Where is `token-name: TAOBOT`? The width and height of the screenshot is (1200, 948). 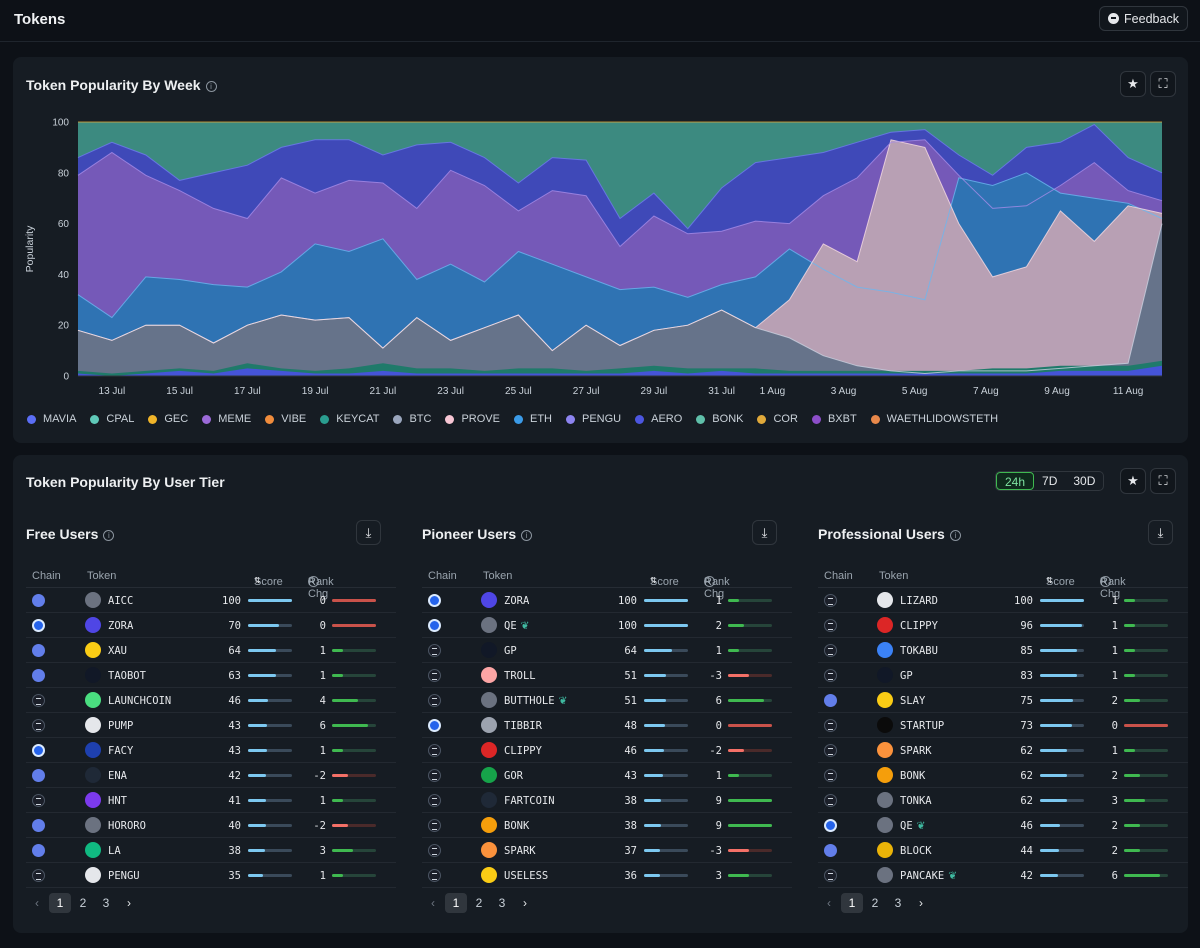
token-name: TAOBOT is located at coordinates (127, 676).